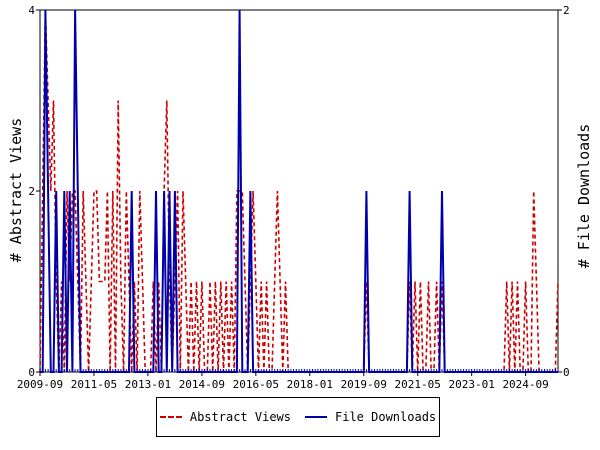 This screenshot has height=450, width=600. Describe the element at coordinates (566, 372) in the screenshot. I see `y-right-tick-label: 0` at that location.